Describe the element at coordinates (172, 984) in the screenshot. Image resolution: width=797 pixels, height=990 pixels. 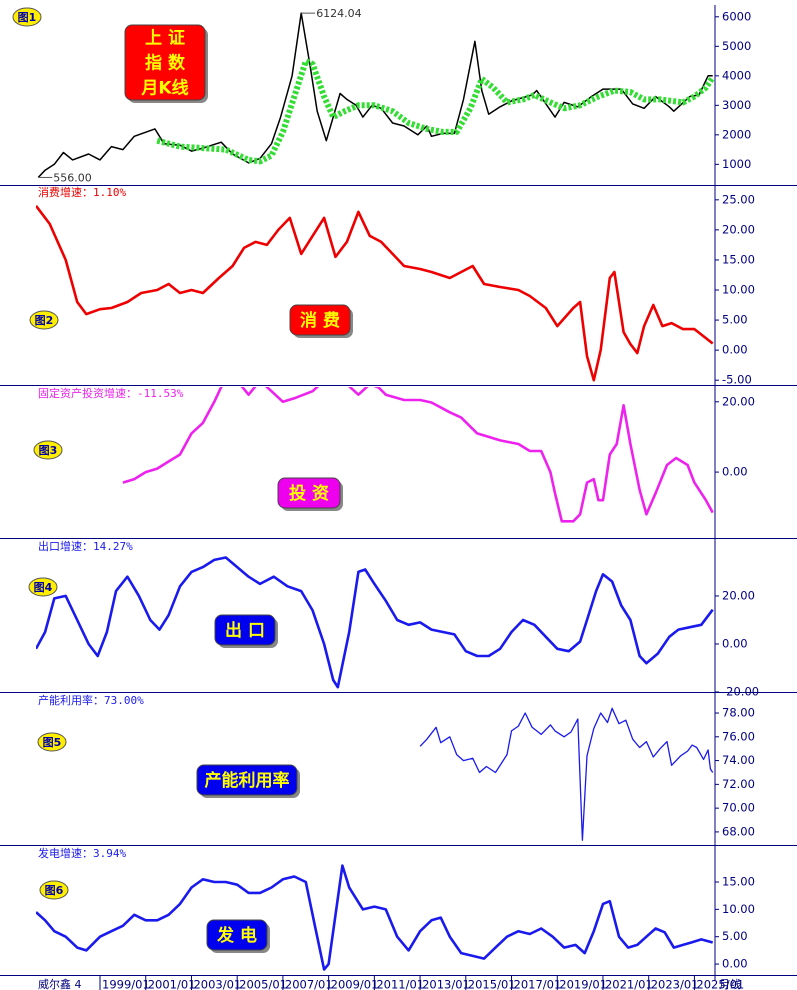
I see `x-tick-label: 2001/01` at that location.